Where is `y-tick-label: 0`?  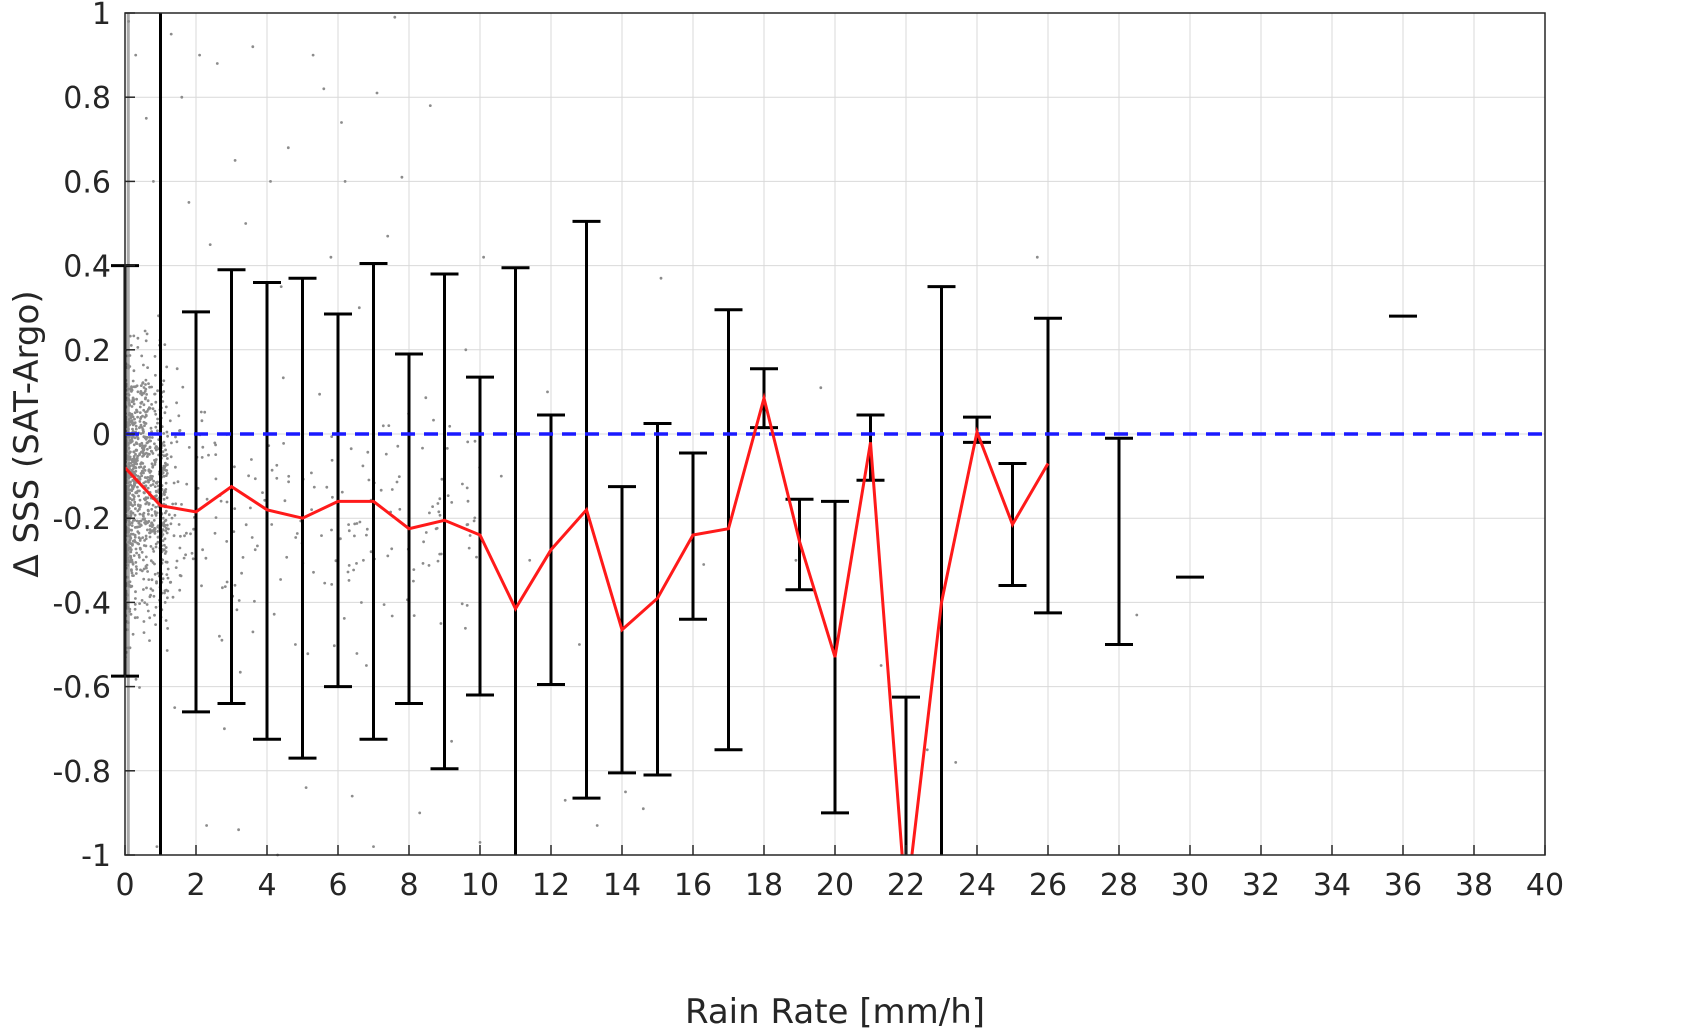 y-tick-label: 0 is located at coordinates (101, 435).